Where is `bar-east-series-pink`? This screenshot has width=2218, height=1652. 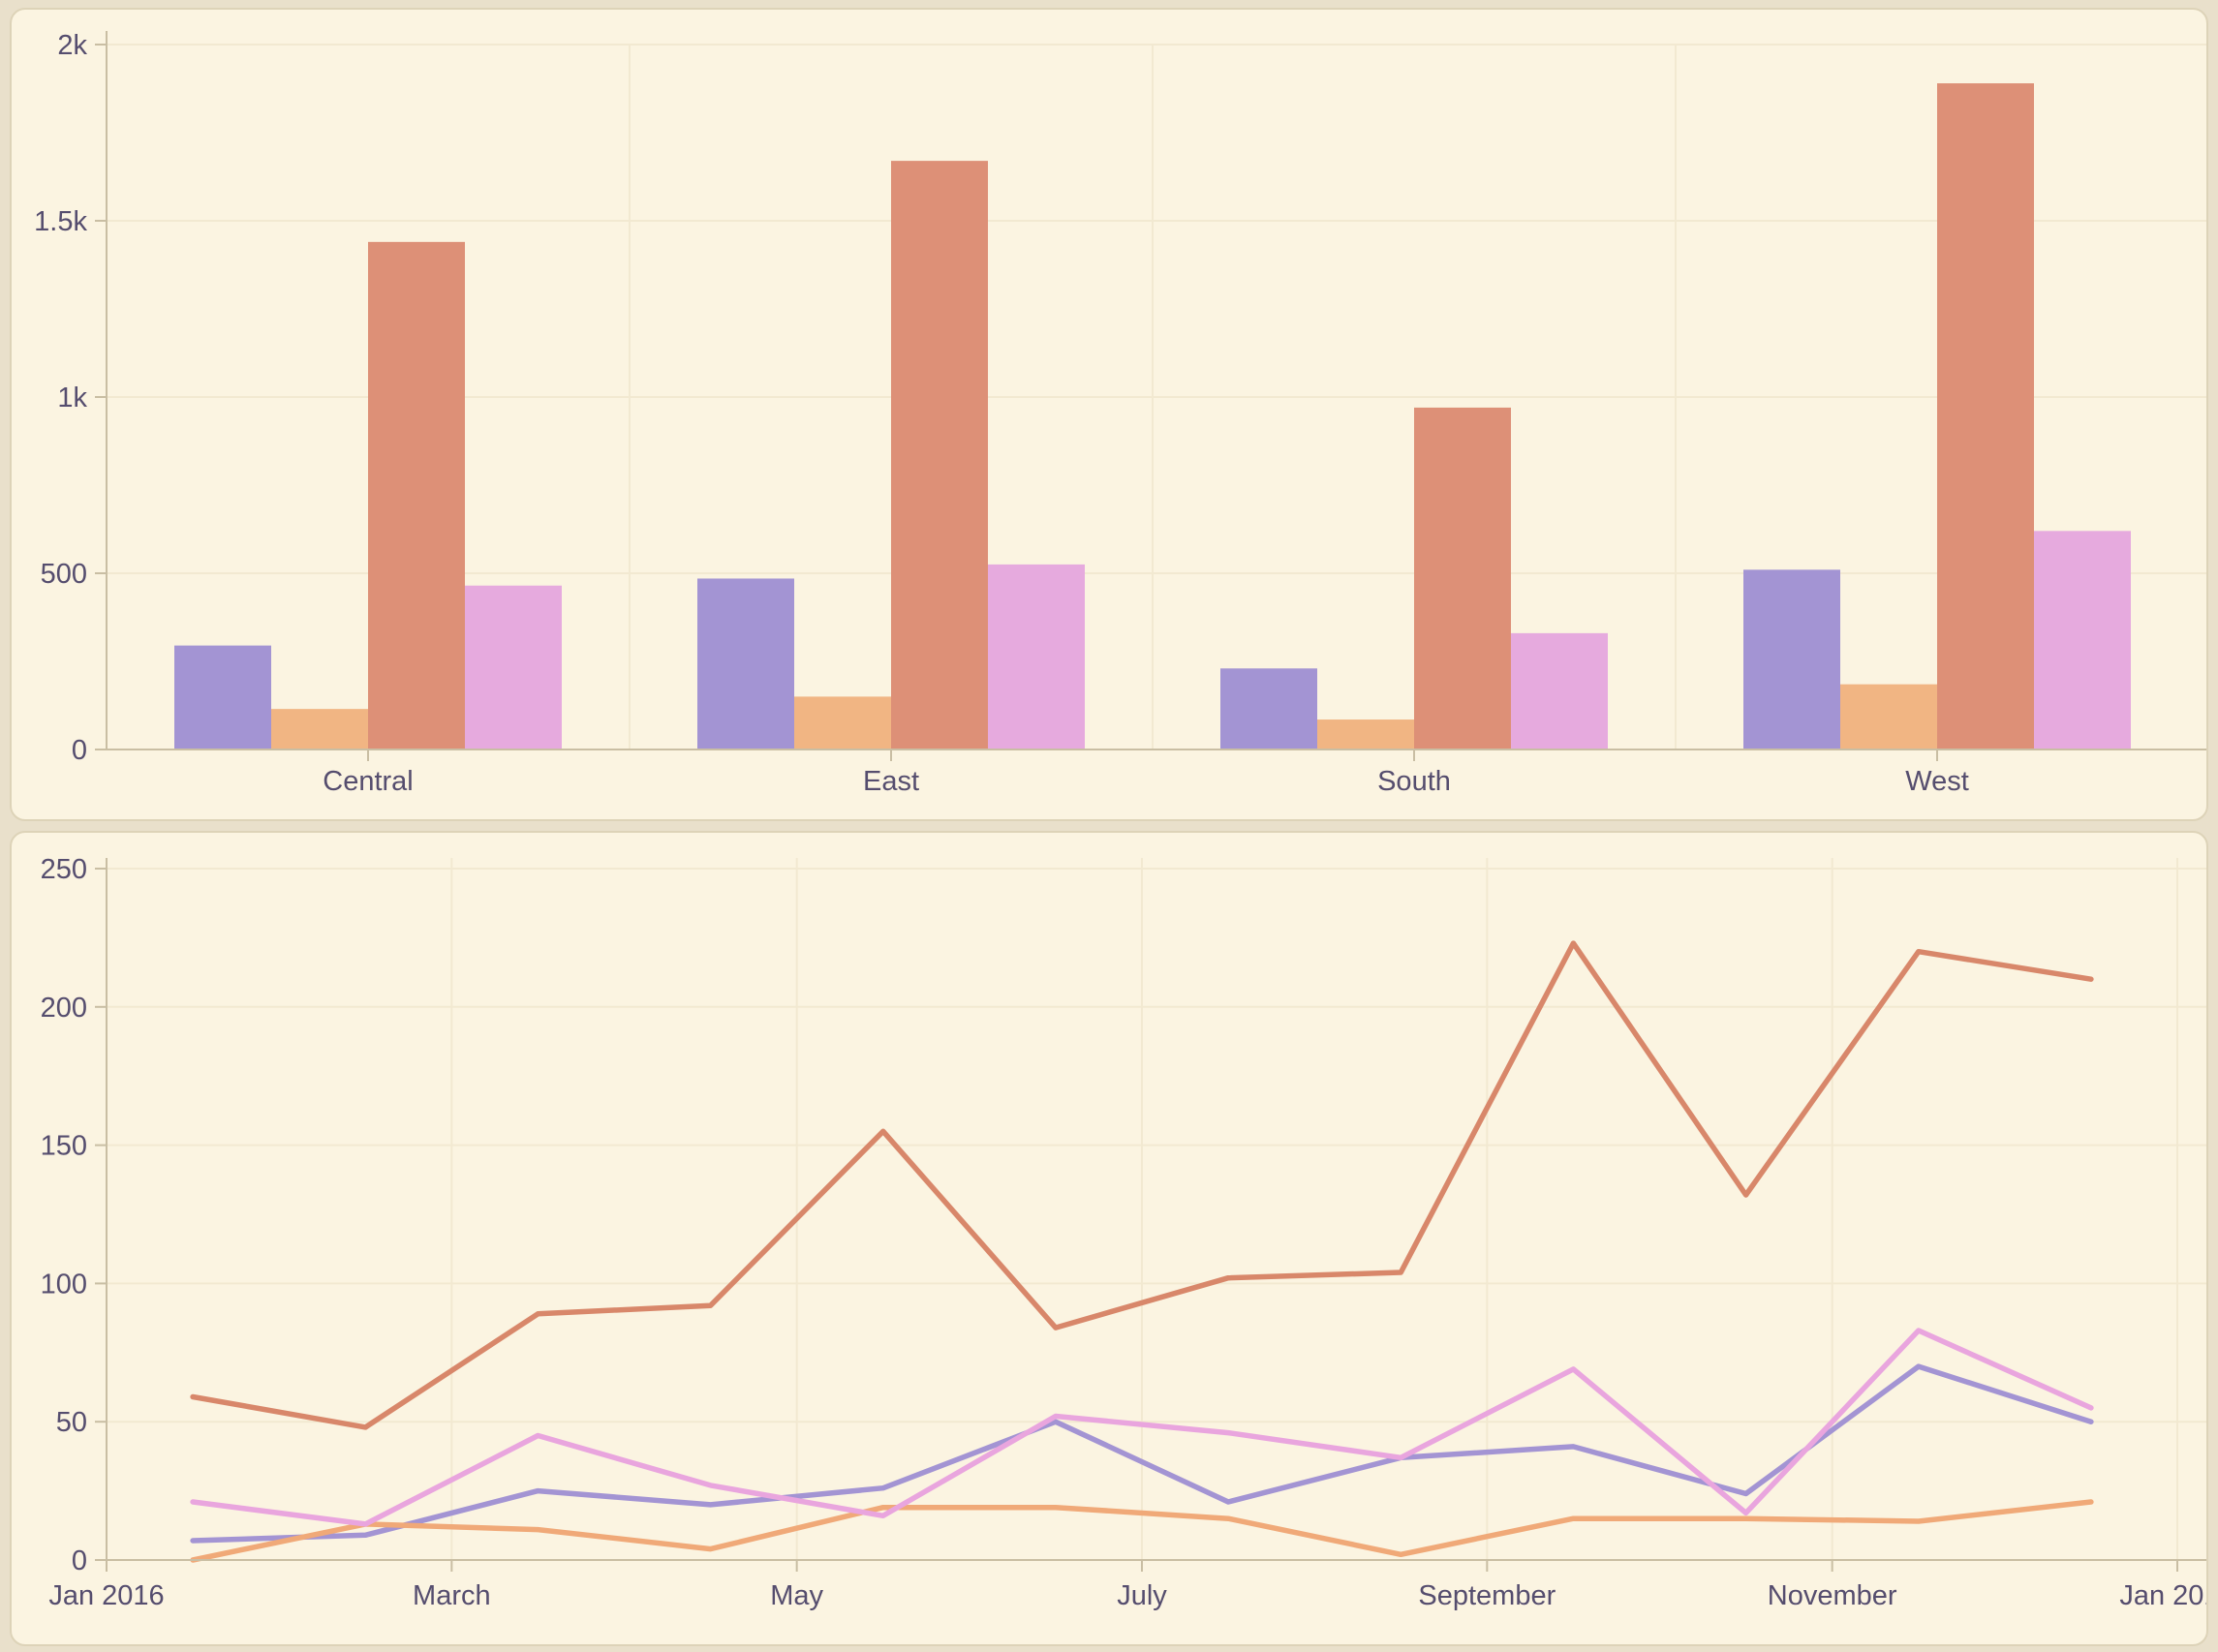
bar-east-series-pink is located at coordinates (1036, 657).